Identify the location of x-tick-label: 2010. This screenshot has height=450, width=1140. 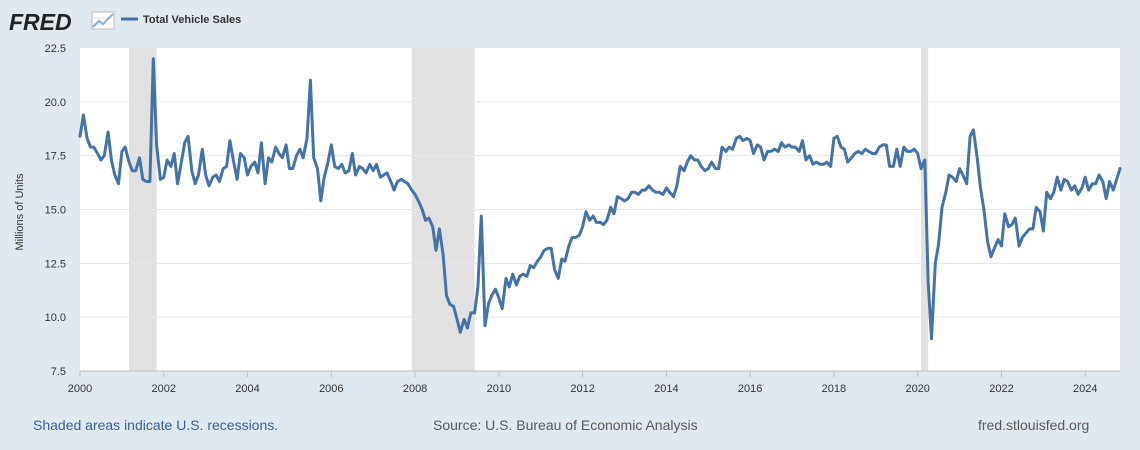
(499, 389).